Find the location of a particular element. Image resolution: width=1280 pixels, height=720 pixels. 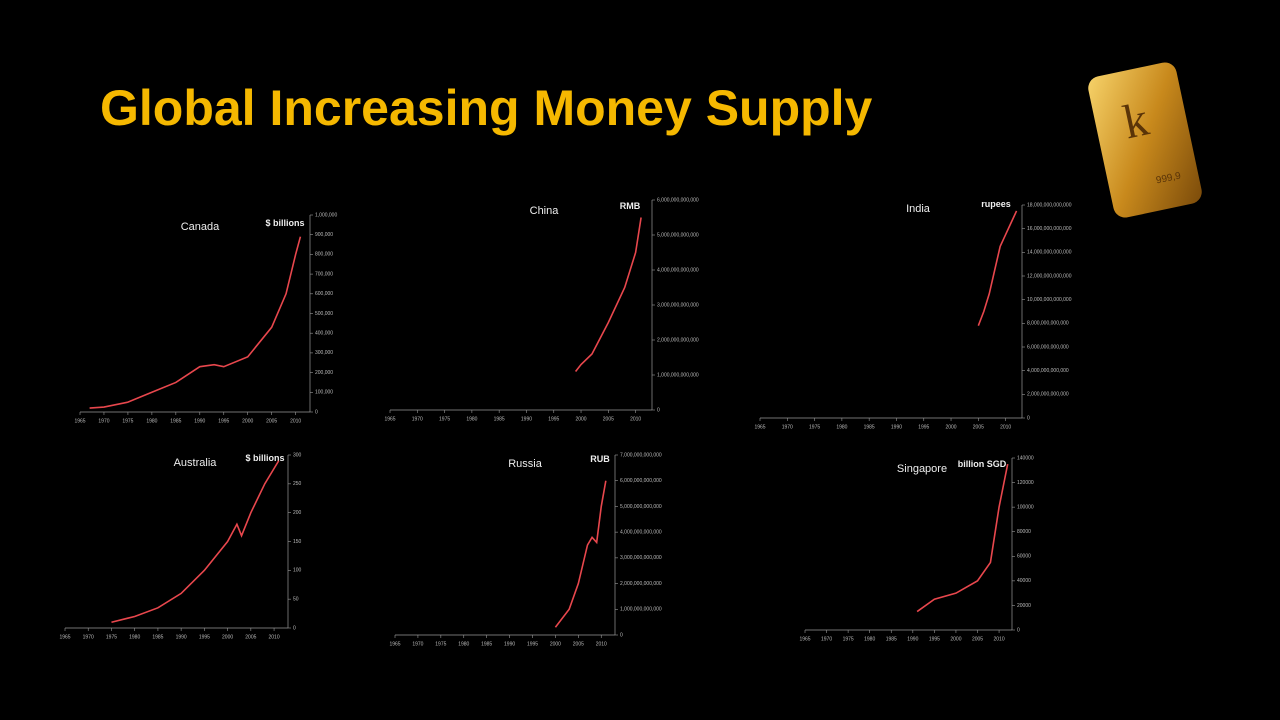

y-tick-label: 3,000,000,000,000 is located at coordinates (641, 558).